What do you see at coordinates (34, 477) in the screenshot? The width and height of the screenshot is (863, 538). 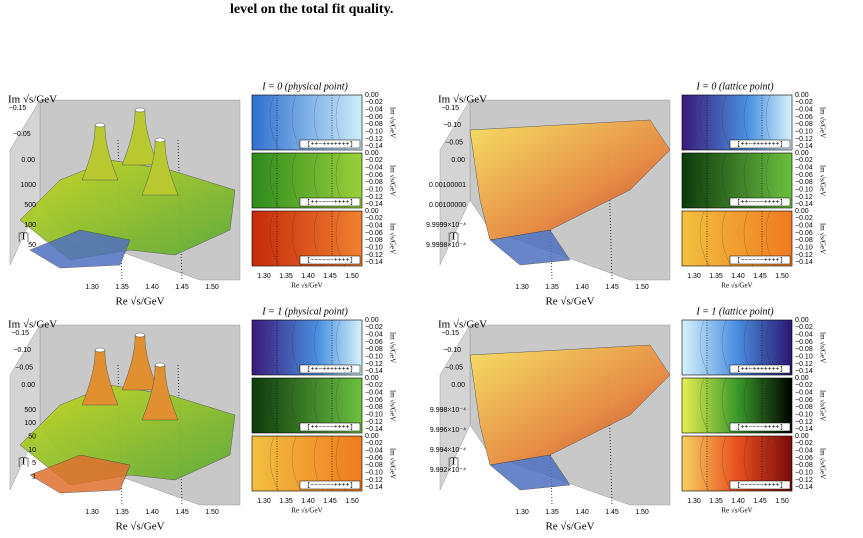 I see `abs-tick-label: 1` at bounding box center [34, 477].